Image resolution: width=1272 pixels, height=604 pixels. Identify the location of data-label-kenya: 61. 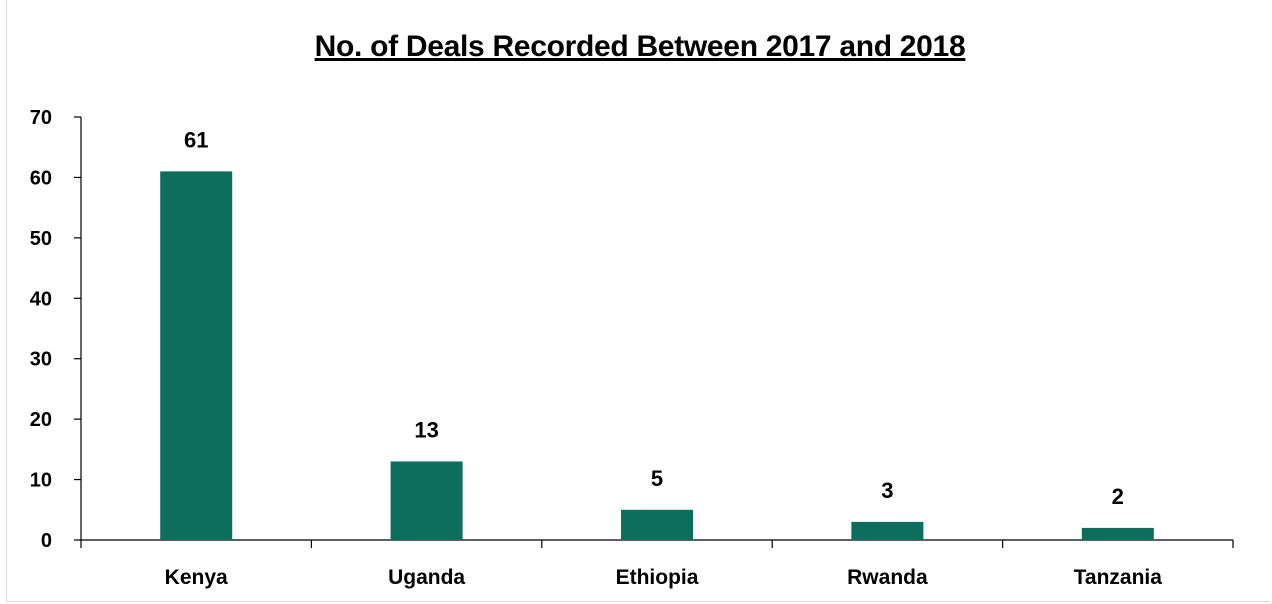
(196, 139).